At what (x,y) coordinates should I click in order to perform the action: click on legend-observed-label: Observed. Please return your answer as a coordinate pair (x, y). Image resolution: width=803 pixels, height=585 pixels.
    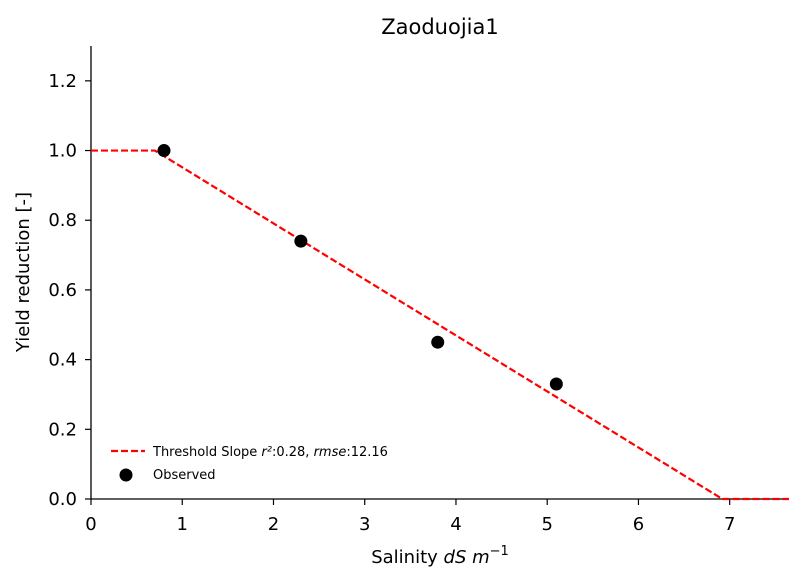
    Looking at the image, I should click on (184, 475).